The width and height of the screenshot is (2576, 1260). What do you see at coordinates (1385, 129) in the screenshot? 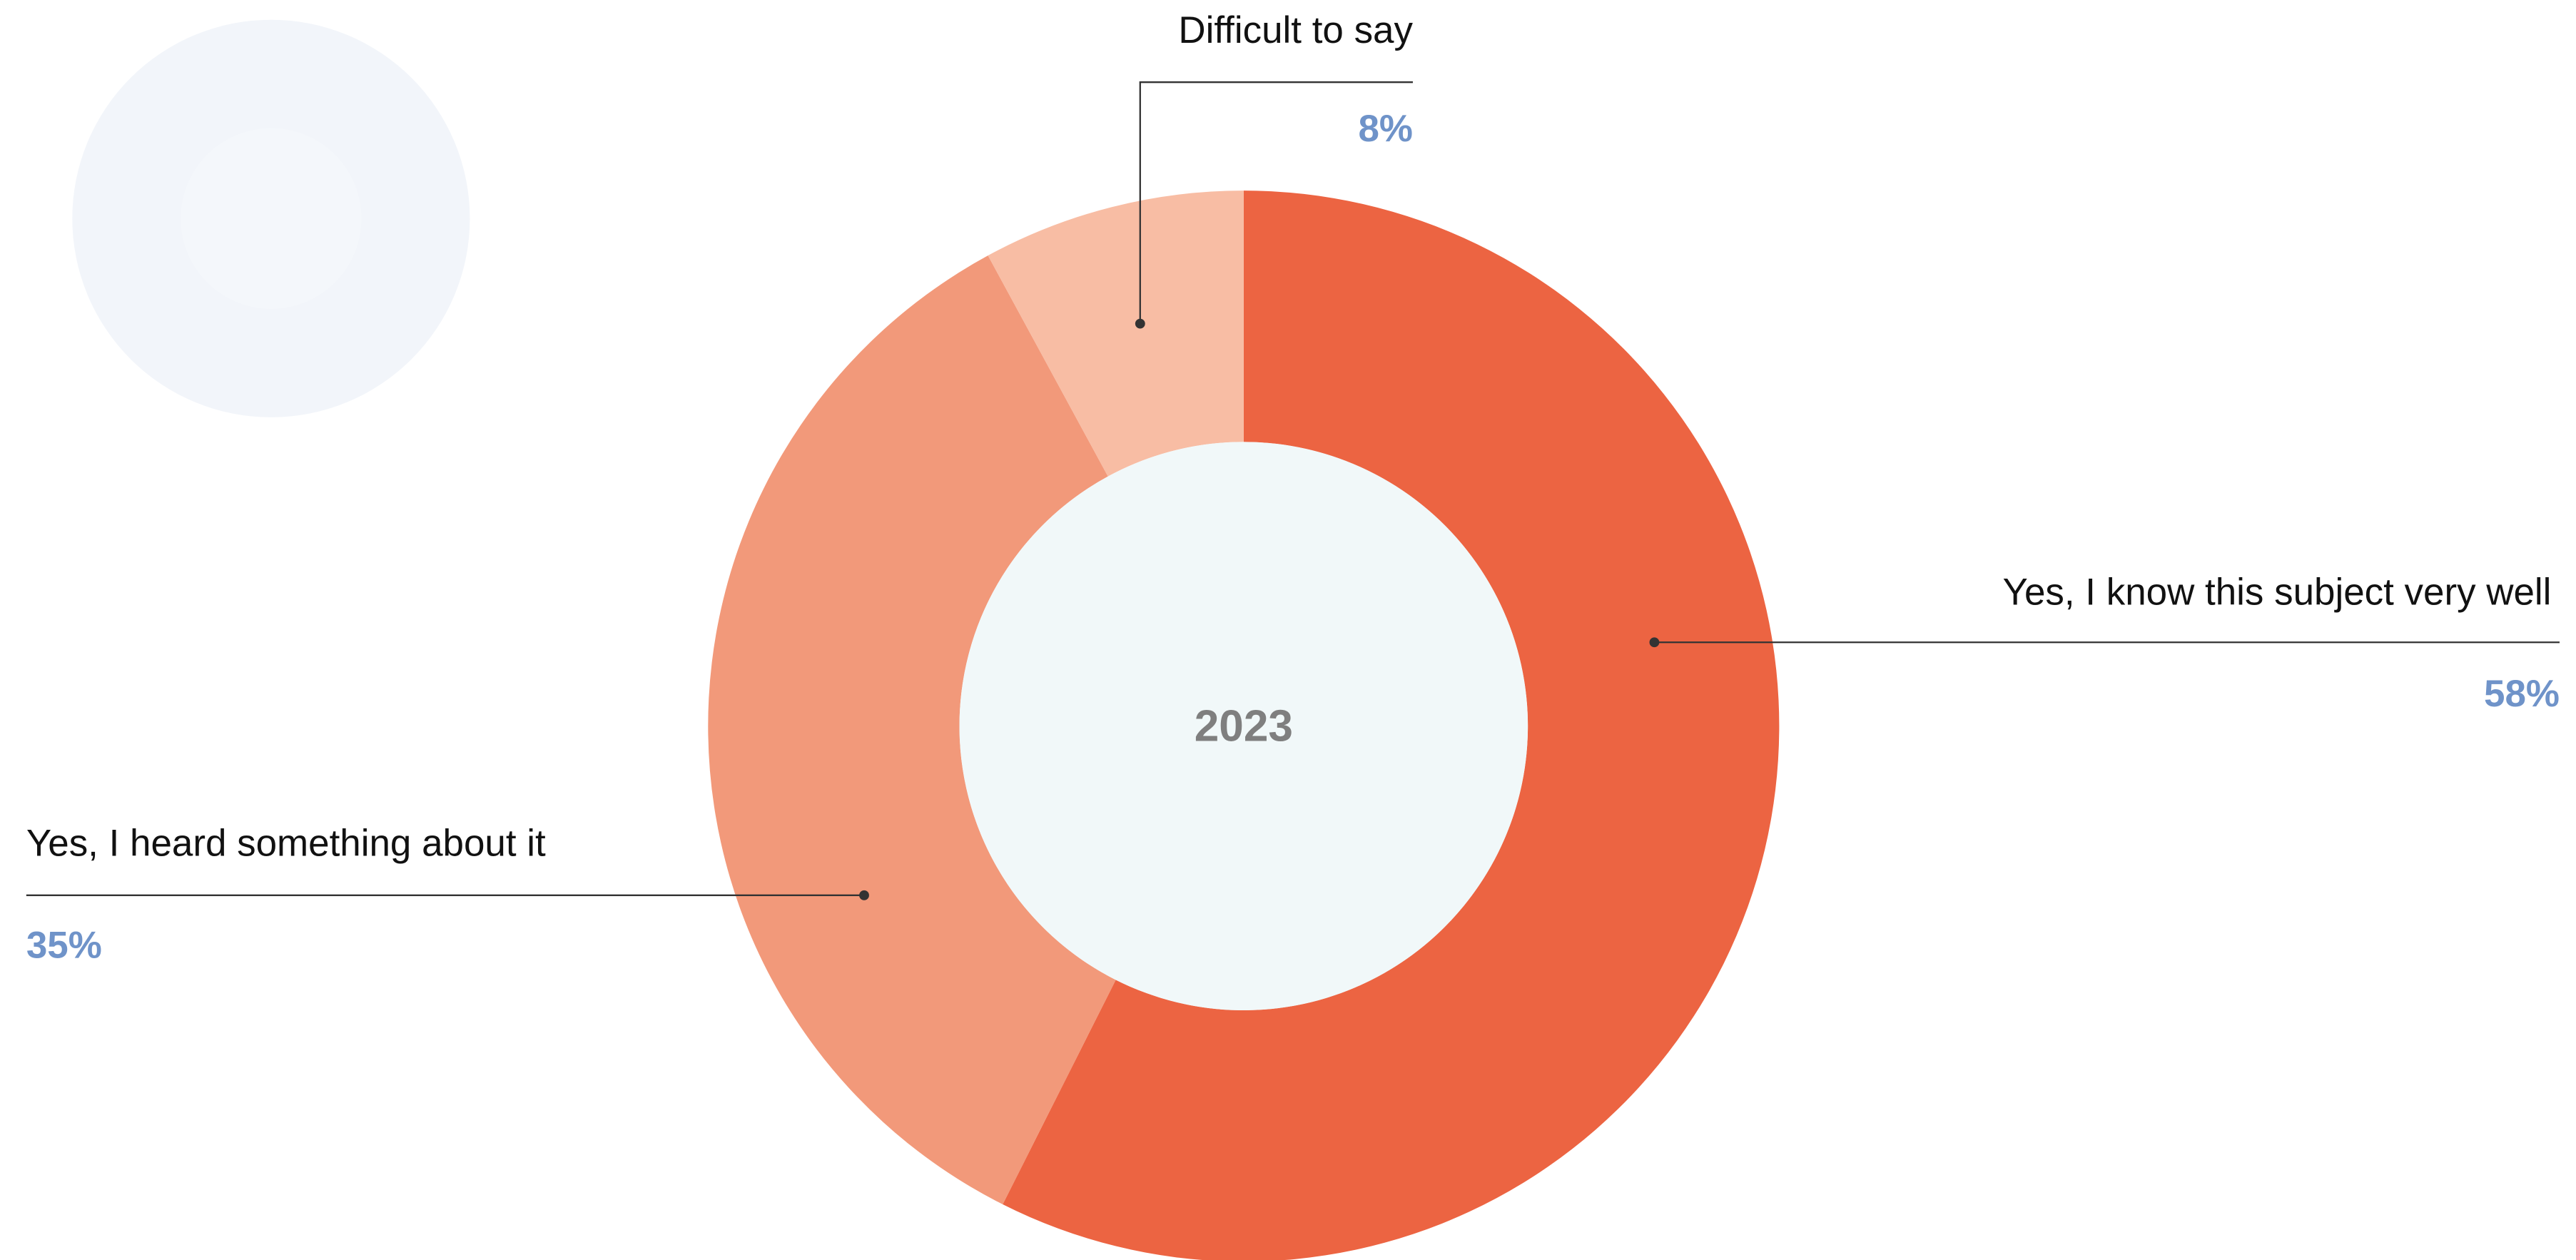
I see `value-label: 8%` at bounding box center [1385, 129].